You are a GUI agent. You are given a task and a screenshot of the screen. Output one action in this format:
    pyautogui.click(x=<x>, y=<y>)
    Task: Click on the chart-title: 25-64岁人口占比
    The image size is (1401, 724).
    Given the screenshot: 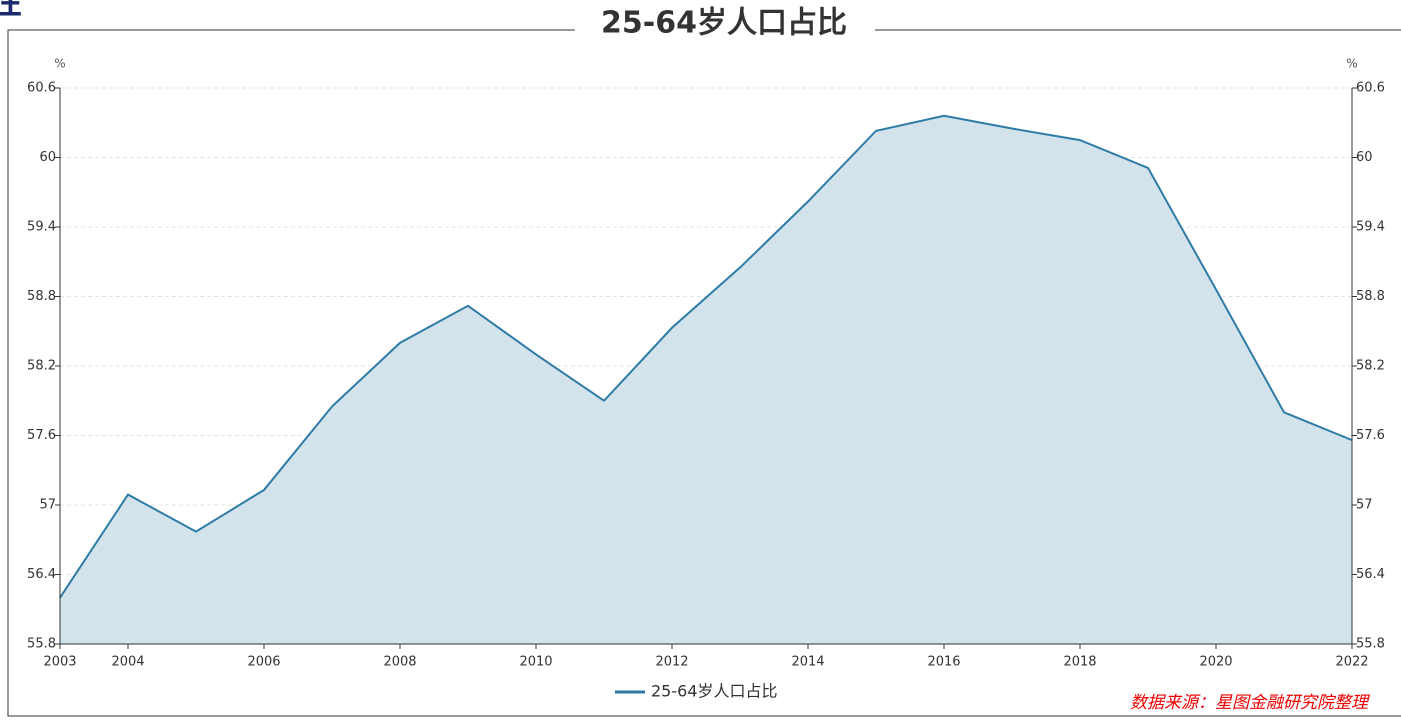 What is the action you would take?
    pyautogui.click(x=724, y=23)
    